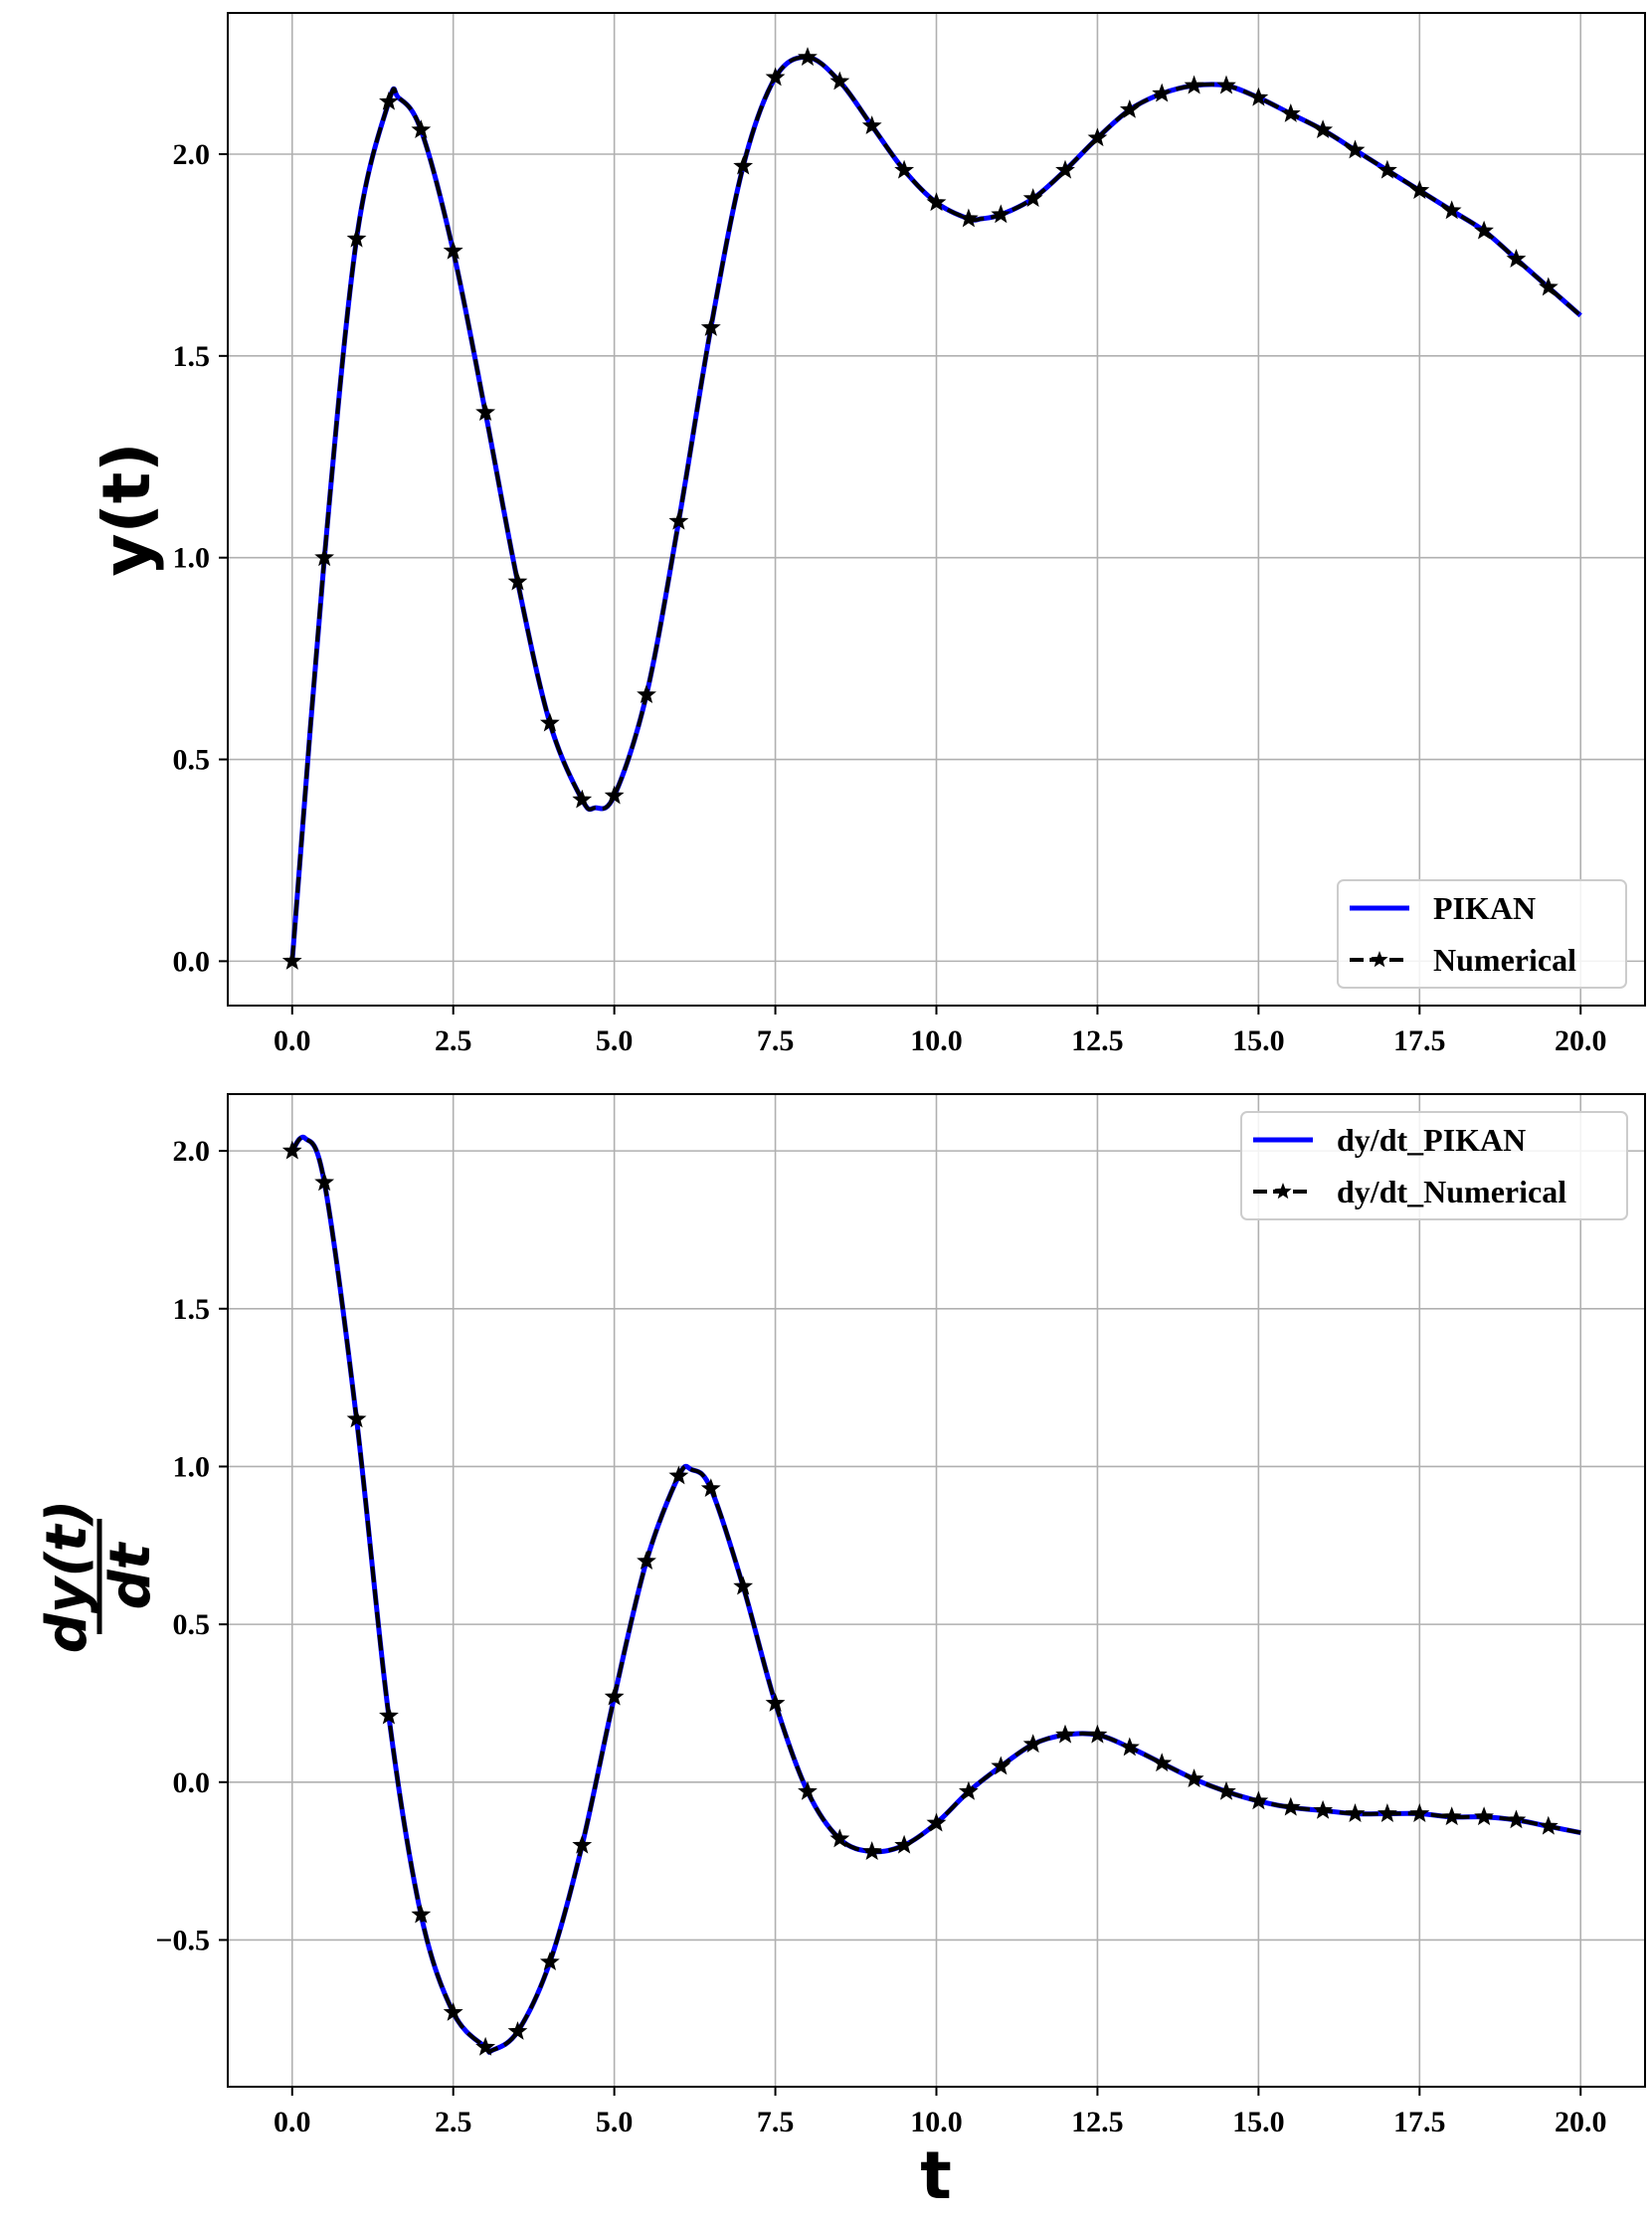 The height and width of the screenshot is (2222, 1652). What do you see at coordinates (1431, 1140) in the screenshot?
I see `legend-label: dy/dt_PIKAN` at bounding box center [1431, 1140].